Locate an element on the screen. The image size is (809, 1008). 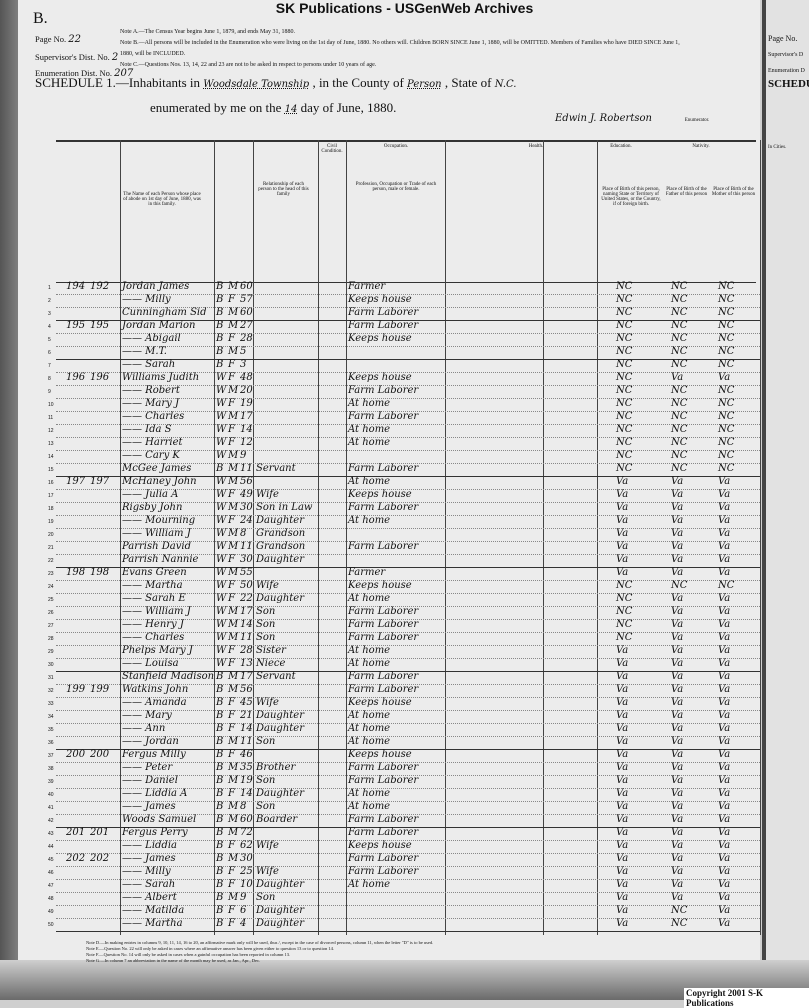
table-row: 30 —— Louisa W F 13 Niece At home Va Va Va is located at coordinates (404, 665).